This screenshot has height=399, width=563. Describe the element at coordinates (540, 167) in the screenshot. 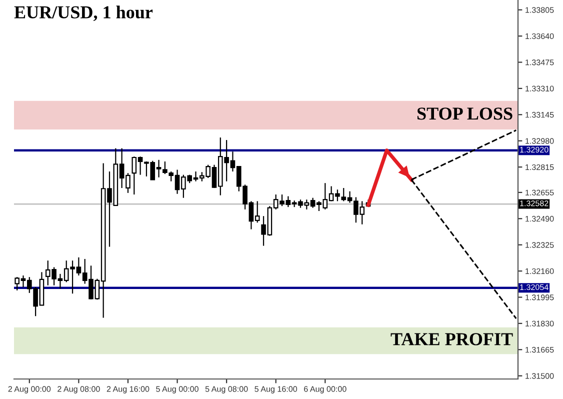

I see `y-tick-label: 1.32815` at that location.